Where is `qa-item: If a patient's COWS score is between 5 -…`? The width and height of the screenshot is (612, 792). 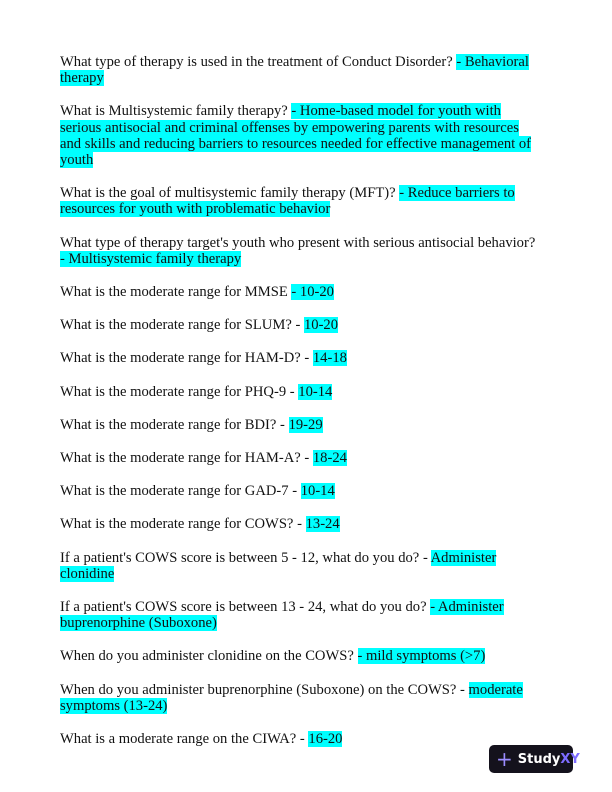 qa-item: If a patient's COWS score is between 5 -… is located at coordinates (301, 565).